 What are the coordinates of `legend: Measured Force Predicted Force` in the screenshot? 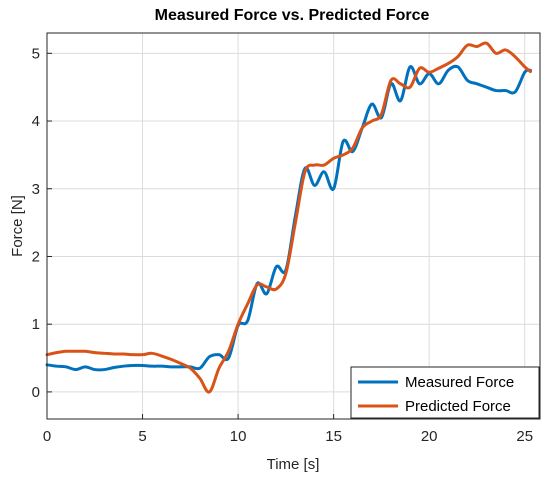 It's located at (445, 392).